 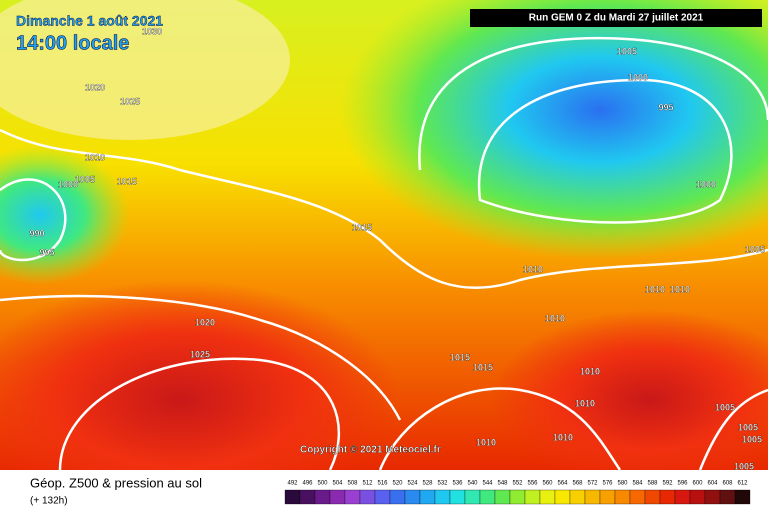 I want to click on legend-label: 556, so click(x=532, y=484).